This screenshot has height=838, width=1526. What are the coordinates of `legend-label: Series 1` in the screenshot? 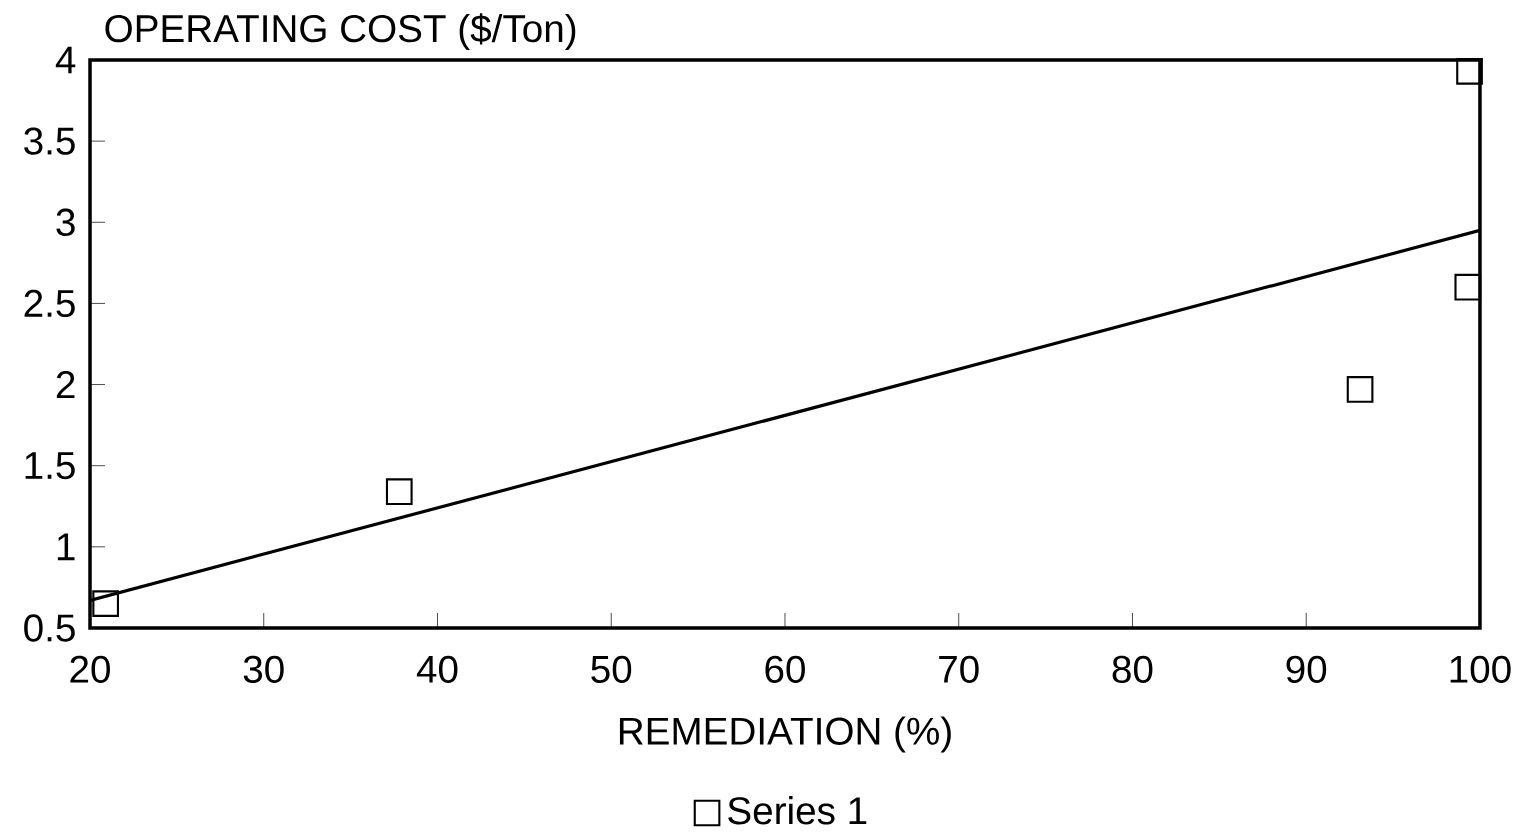 It's located at (797, 810).